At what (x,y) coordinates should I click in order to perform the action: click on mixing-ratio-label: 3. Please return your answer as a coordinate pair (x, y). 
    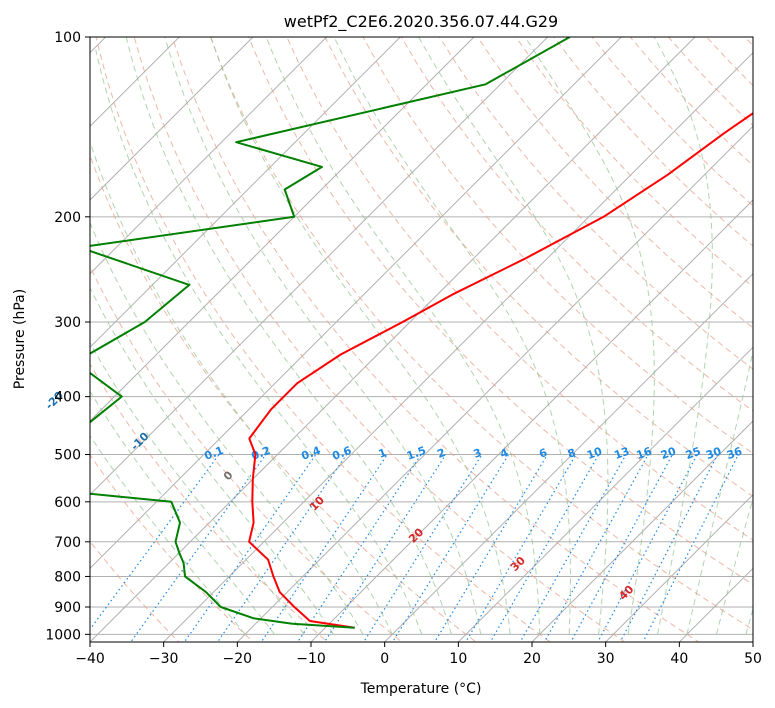
    Looking at the image, I should click on (478, 453).